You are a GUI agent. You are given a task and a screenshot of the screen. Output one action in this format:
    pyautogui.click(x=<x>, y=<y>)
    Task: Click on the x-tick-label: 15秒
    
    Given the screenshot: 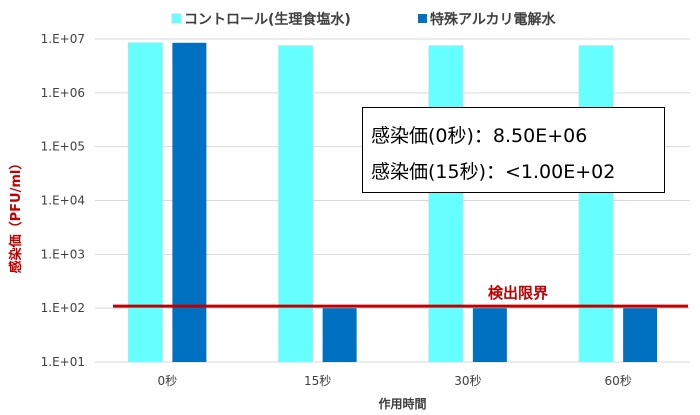 What is the action you would take?
    pyautogui.click(x=317, y=381)
    